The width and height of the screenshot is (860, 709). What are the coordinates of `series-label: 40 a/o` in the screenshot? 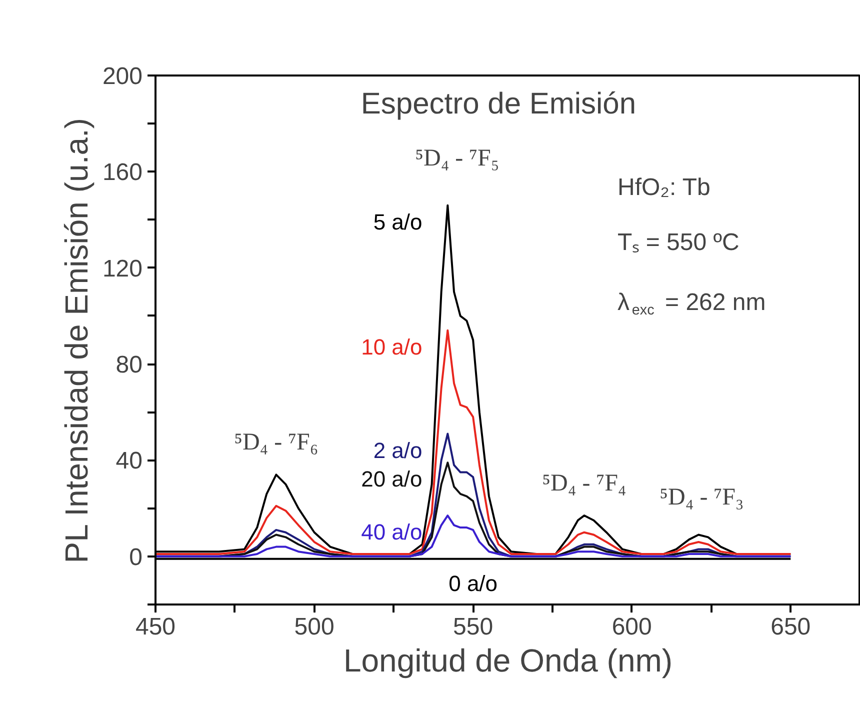 It's located at (391, 532).